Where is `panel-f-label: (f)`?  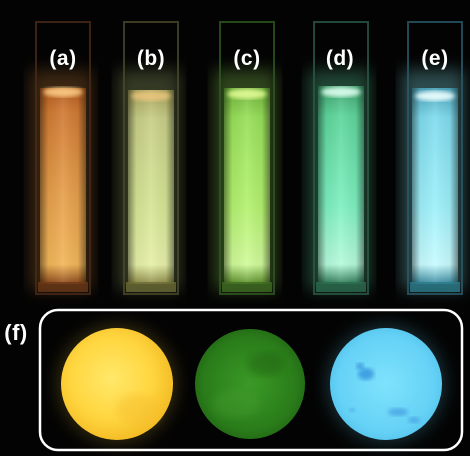
panel-f-label: (f) is located at coordinates (16, 332).